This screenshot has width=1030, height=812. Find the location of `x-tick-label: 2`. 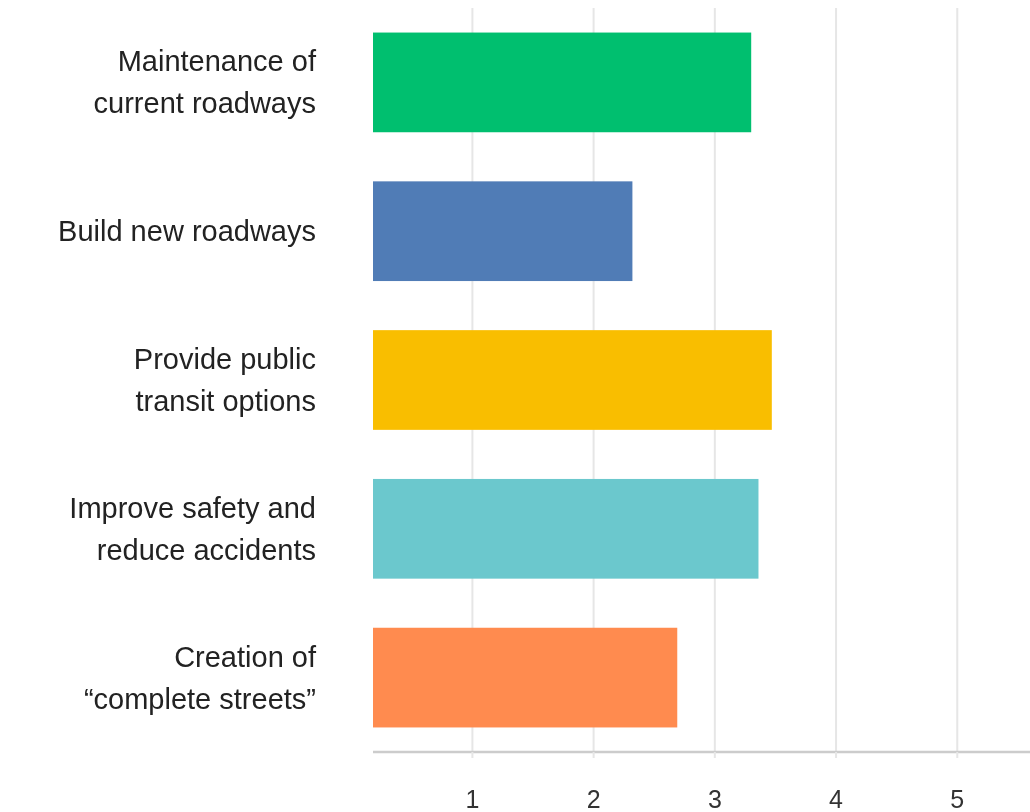

x-tick-label: 2 is located at coordinates (593, 798).